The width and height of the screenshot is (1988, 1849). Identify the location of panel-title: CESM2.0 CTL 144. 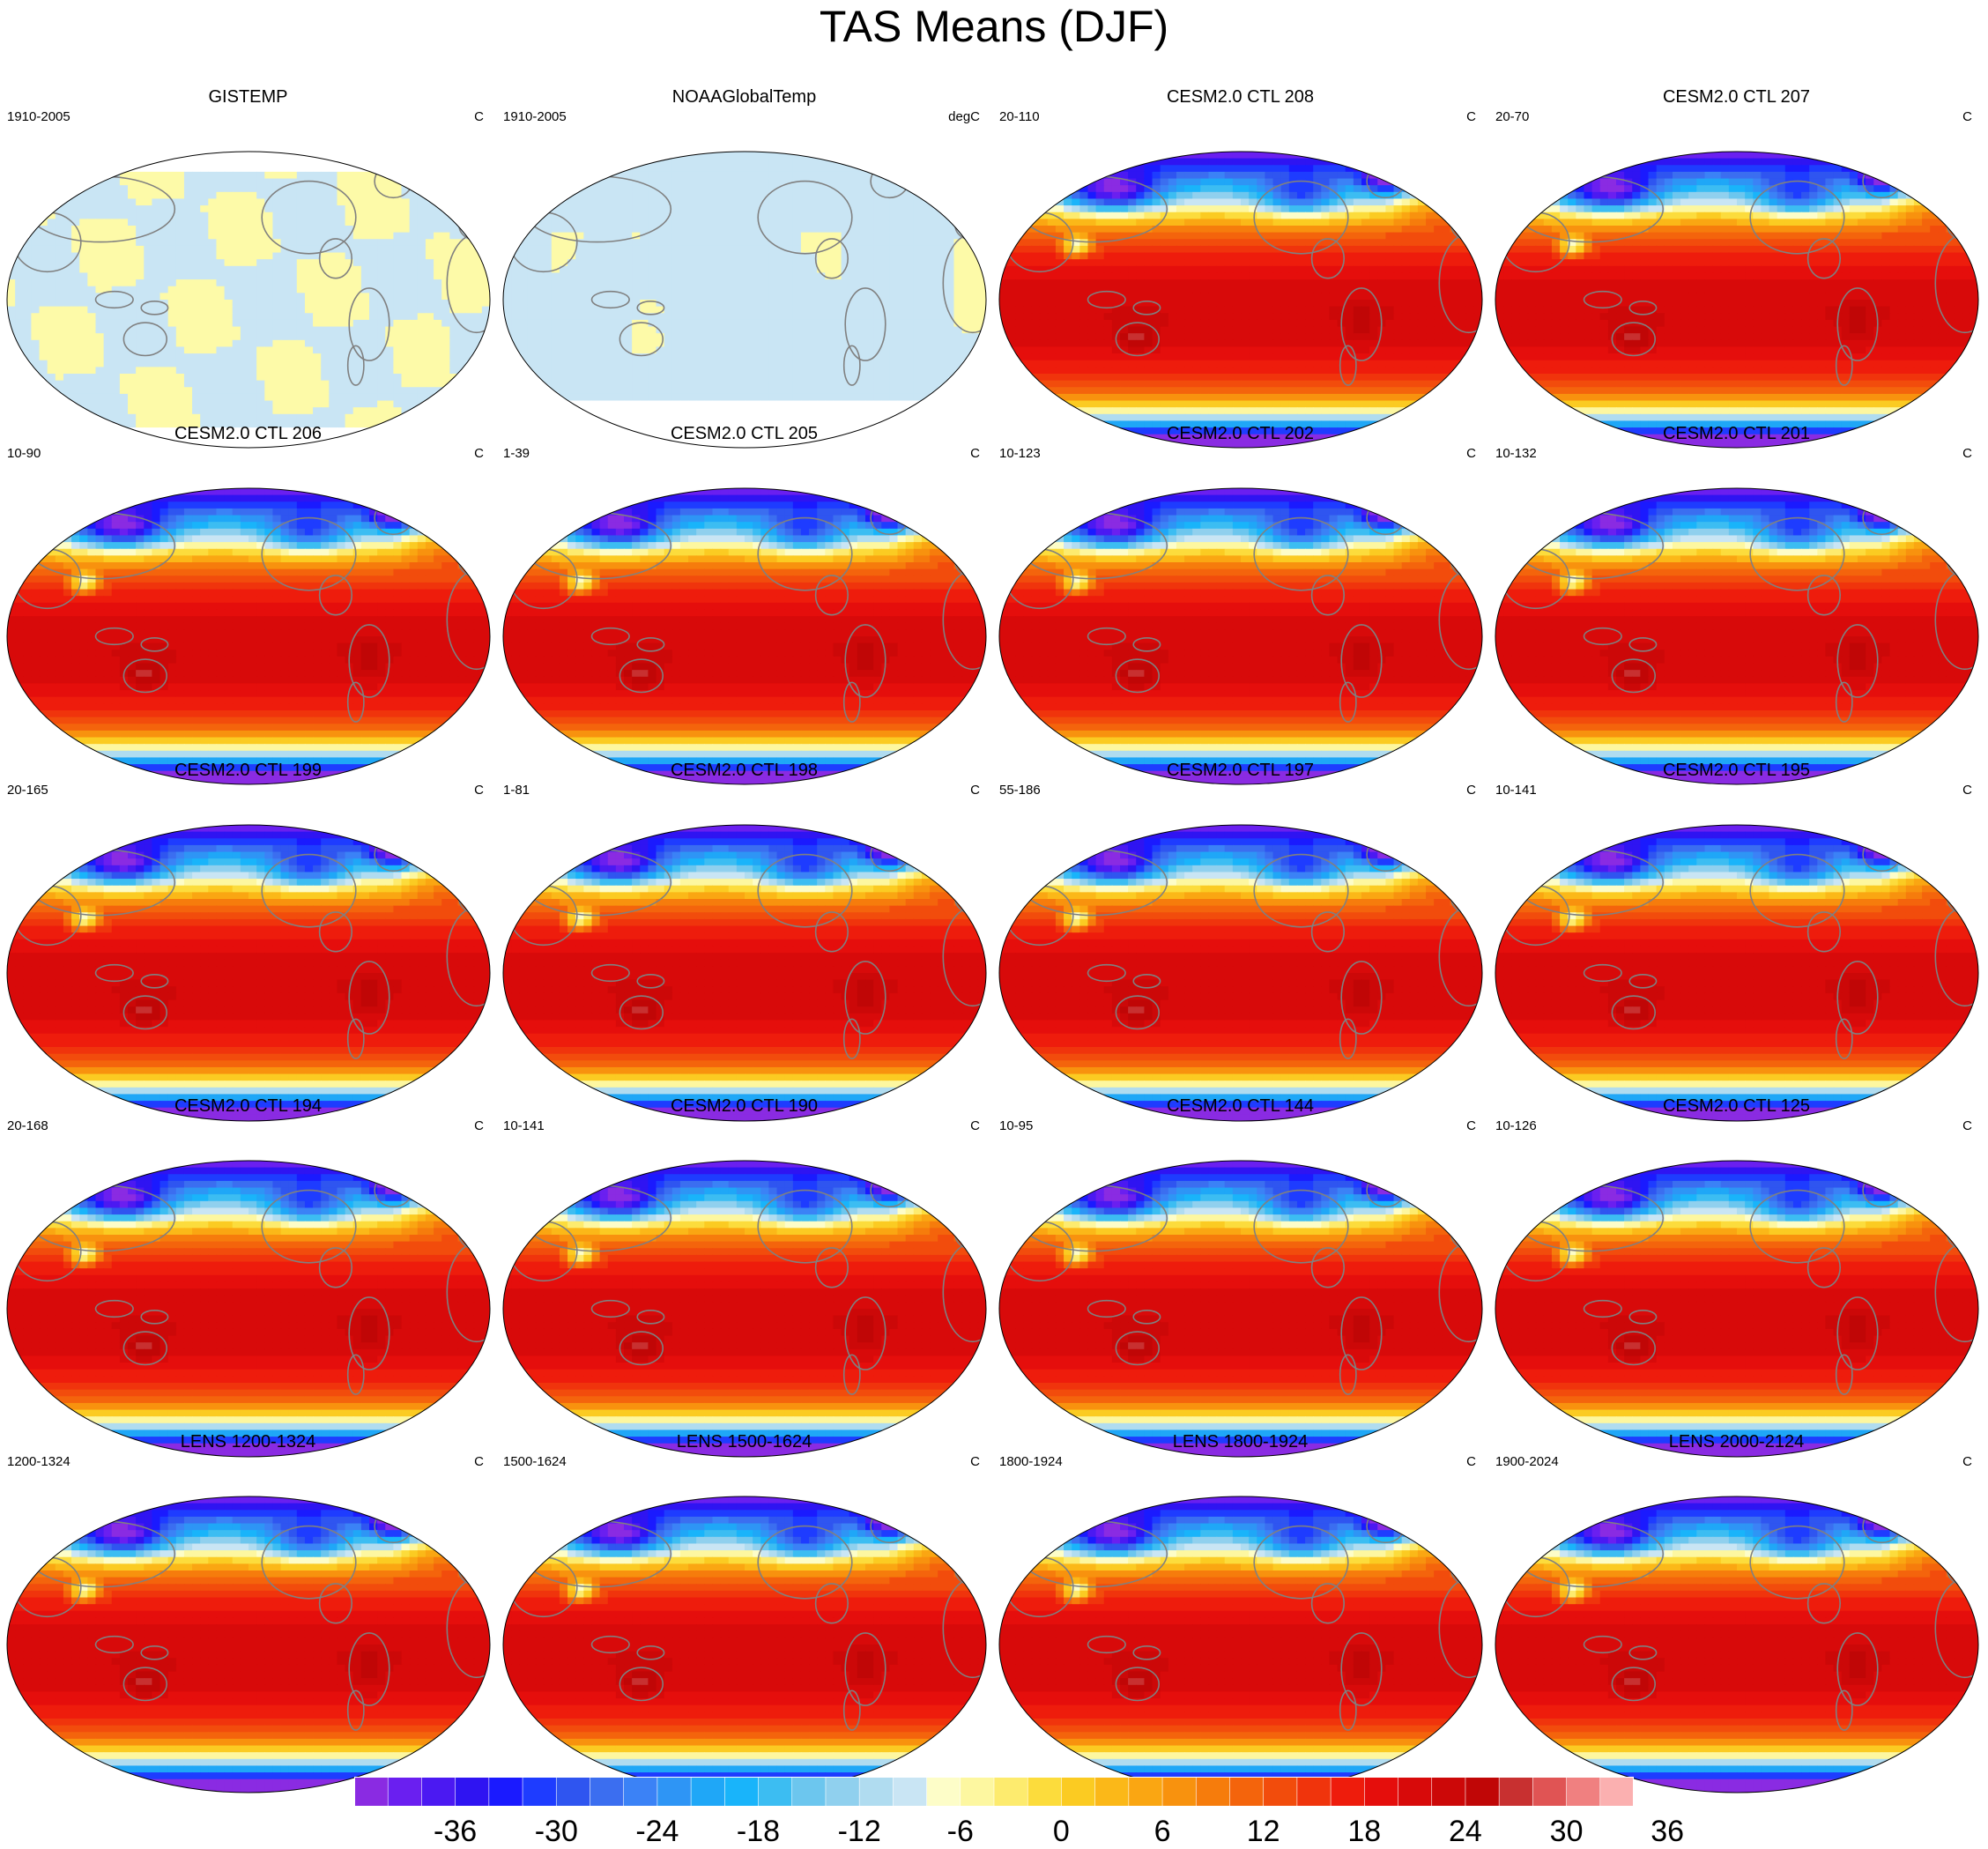
(1240, 1106).